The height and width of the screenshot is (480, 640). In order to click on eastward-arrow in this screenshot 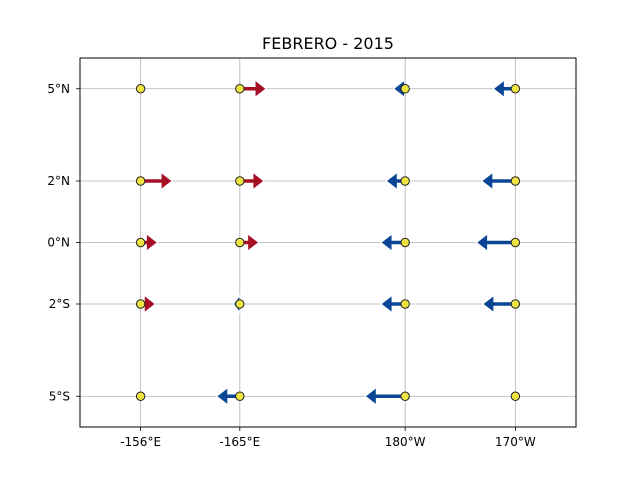, I will do `click(156, 181)`.